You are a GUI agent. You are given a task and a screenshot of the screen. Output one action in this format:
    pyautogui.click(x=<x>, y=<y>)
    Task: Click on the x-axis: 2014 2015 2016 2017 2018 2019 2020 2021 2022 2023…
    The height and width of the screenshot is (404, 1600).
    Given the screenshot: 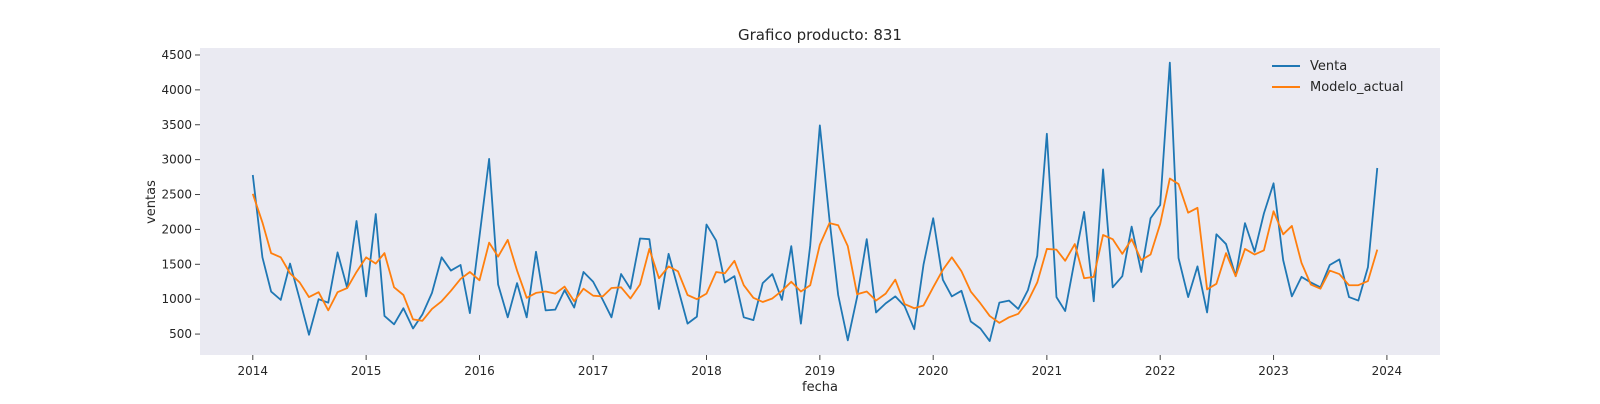 What is the action you would take?
    pyautogui.click(x=820, y=366)
    